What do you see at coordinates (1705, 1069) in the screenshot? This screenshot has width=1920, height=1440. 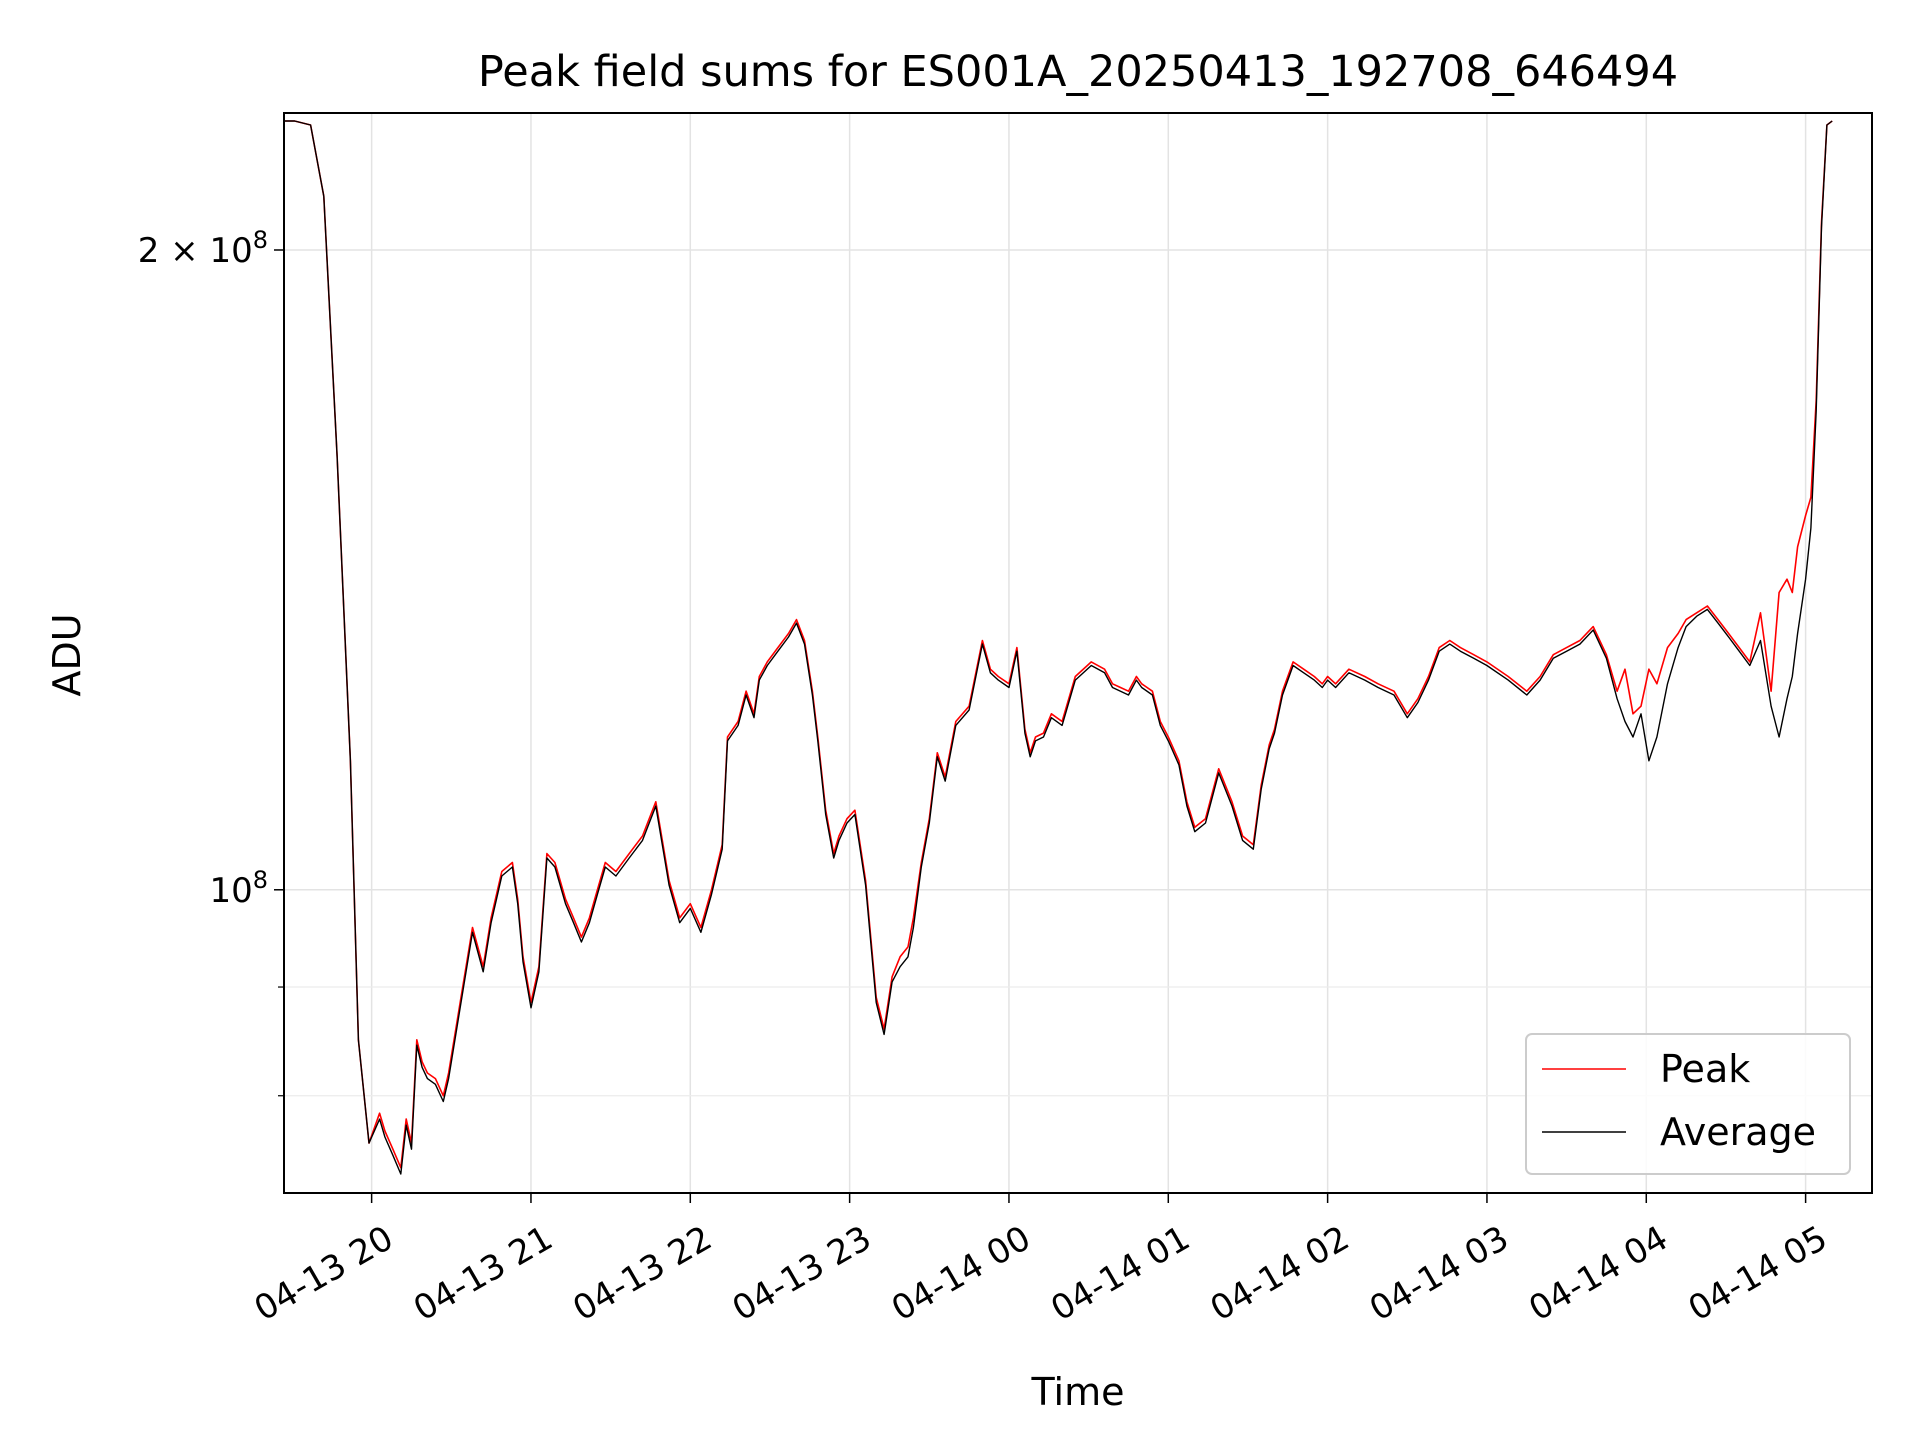 I see `legend-label-peak: Peak` at bounding box center [1705, 1069].